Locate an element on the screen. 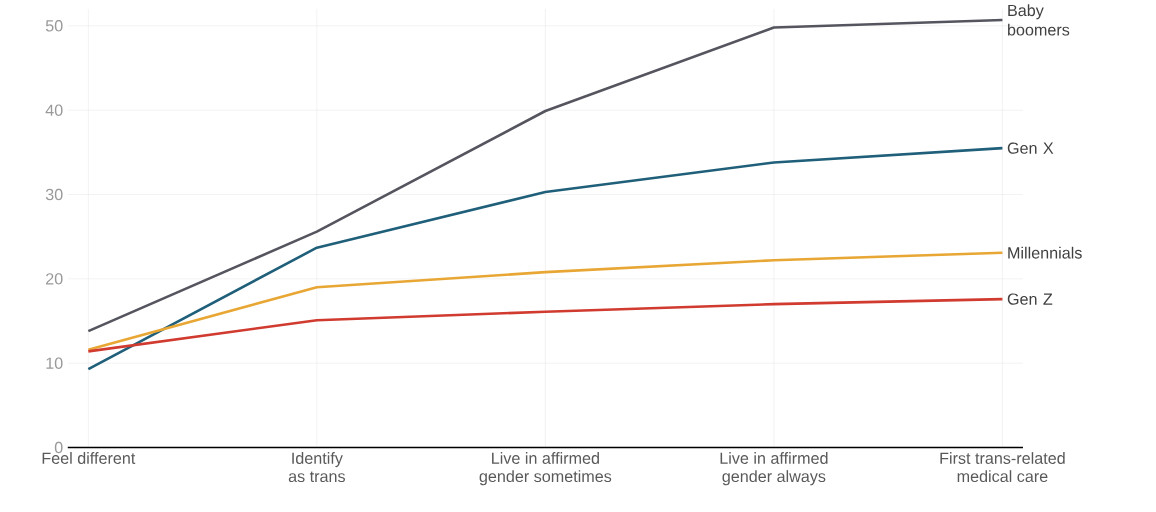  y-tick-label: 20 is located at coordinates (54, 279).